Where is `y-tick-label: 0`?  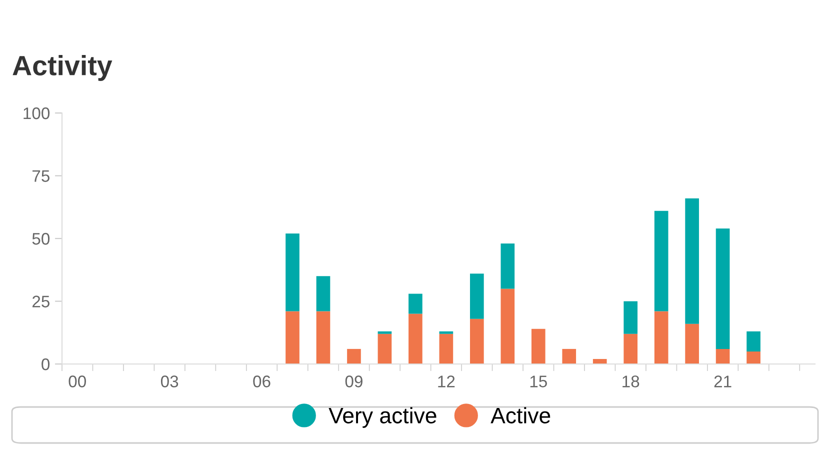
y-tick-label: 0 is located at coordinates (46, 364).